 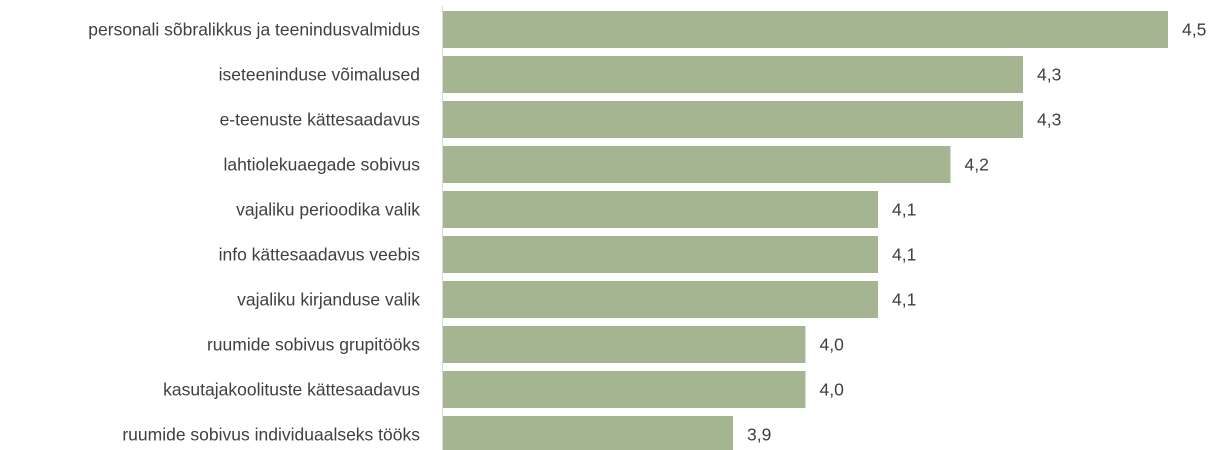 What do you see at coordinates (759, 435) in the screenshot?
I see `value-label-9: 3,9` at bounding box center [759, 435].